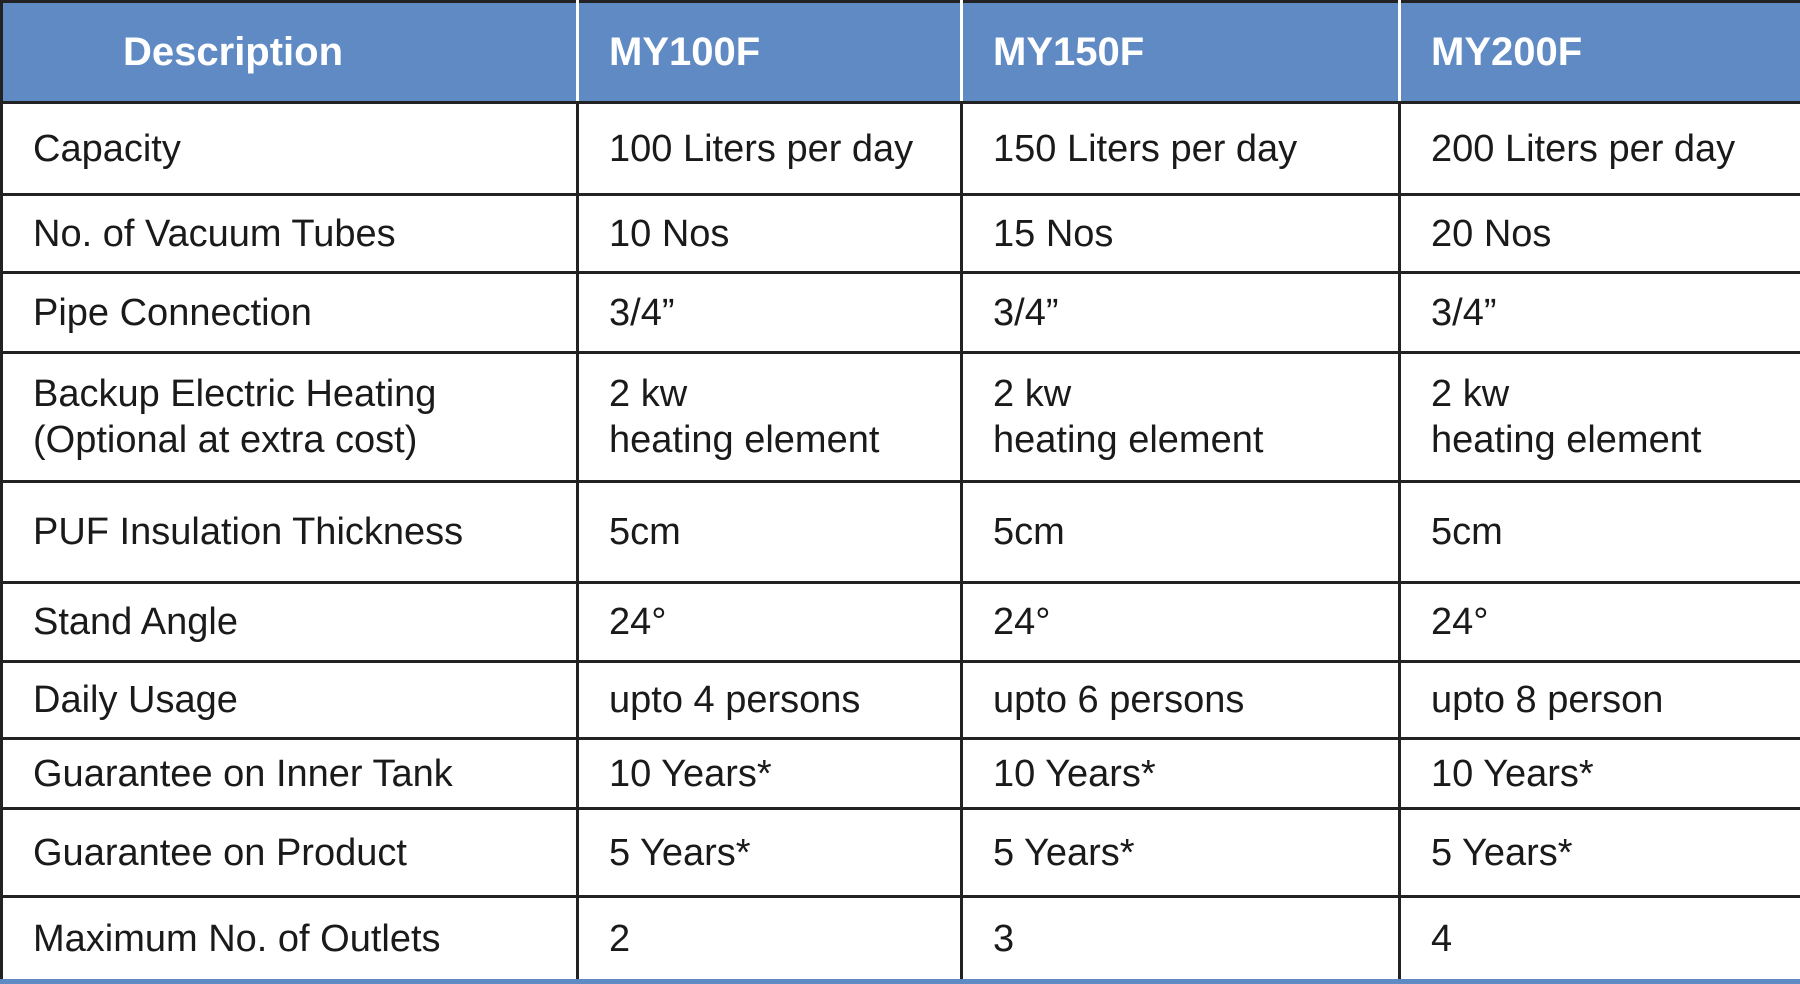 The width and height of the screenshot is (1800, 984). I want to click on header-cell: Description, so click(289, 52).